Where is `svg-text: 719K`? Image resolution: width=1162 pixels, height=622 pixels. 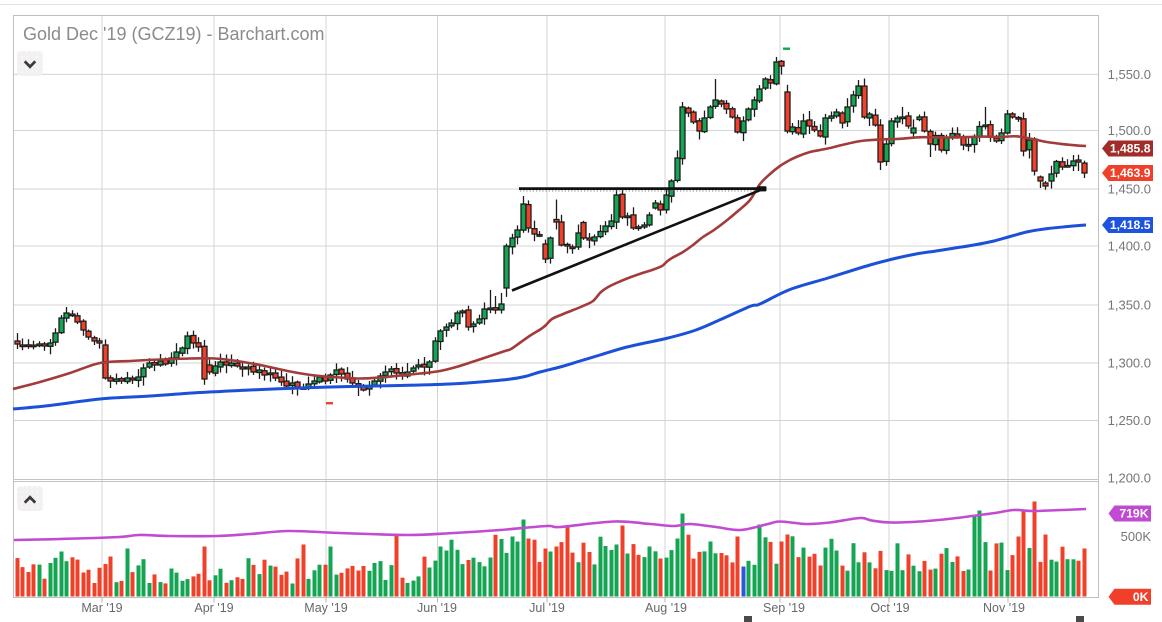 svg-text: 719K is located at coordinates (1133, 514).